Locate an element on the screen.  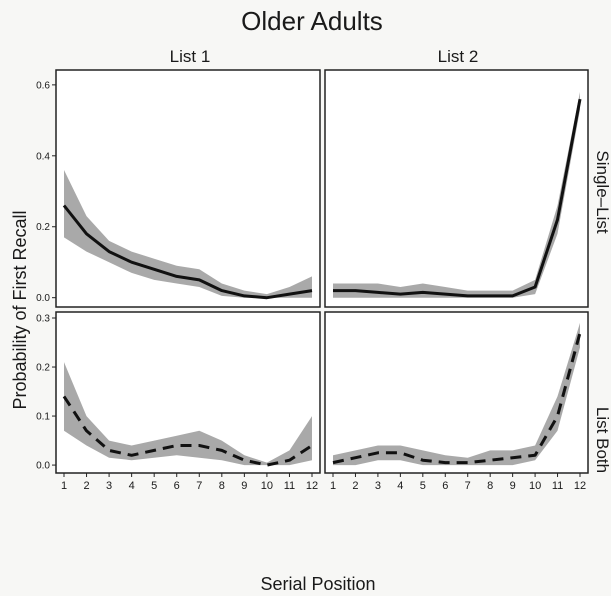
col-label-list2: List 2 is located at coordinates (458, 56).